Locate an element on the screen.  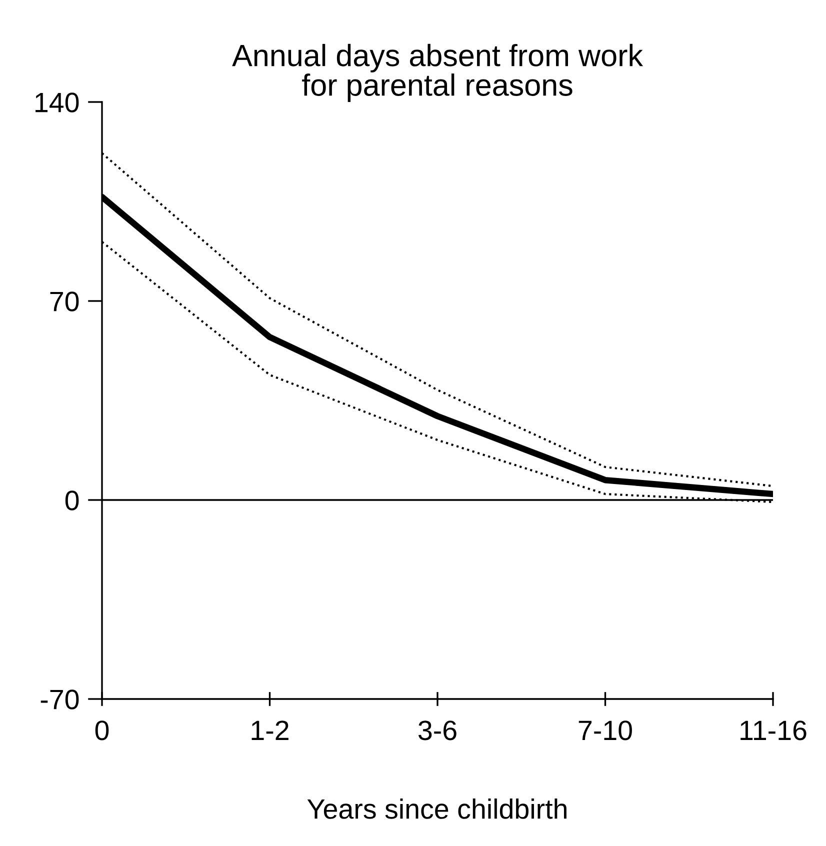
y-tick-label: 140 is located at coordinates (57, 102).